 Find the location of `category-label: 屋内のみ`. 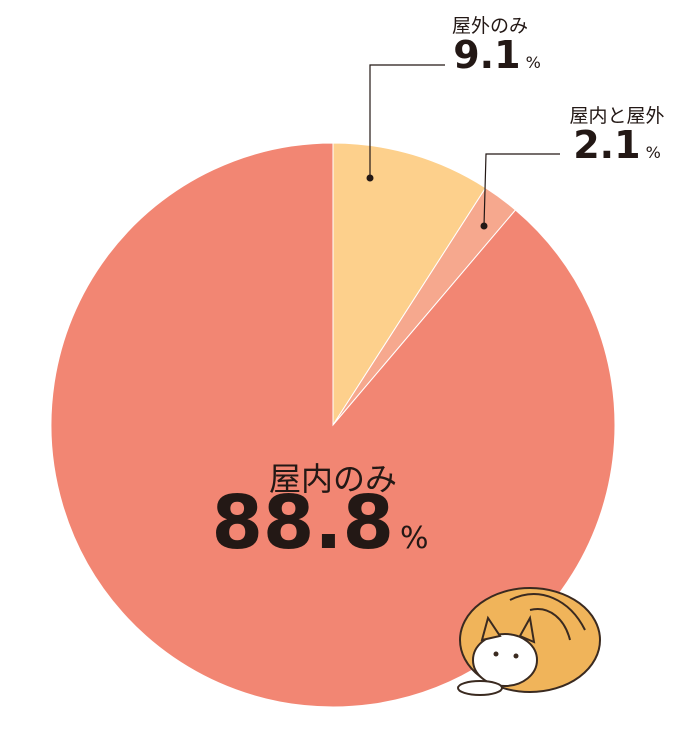

category-label: 屋内のみ is located at coordinates (333, 479).